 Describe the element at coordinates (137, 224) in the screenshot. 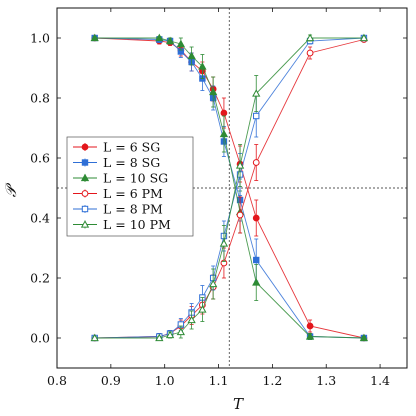

I see `legend-label-5: L = 10 PM` at that location.